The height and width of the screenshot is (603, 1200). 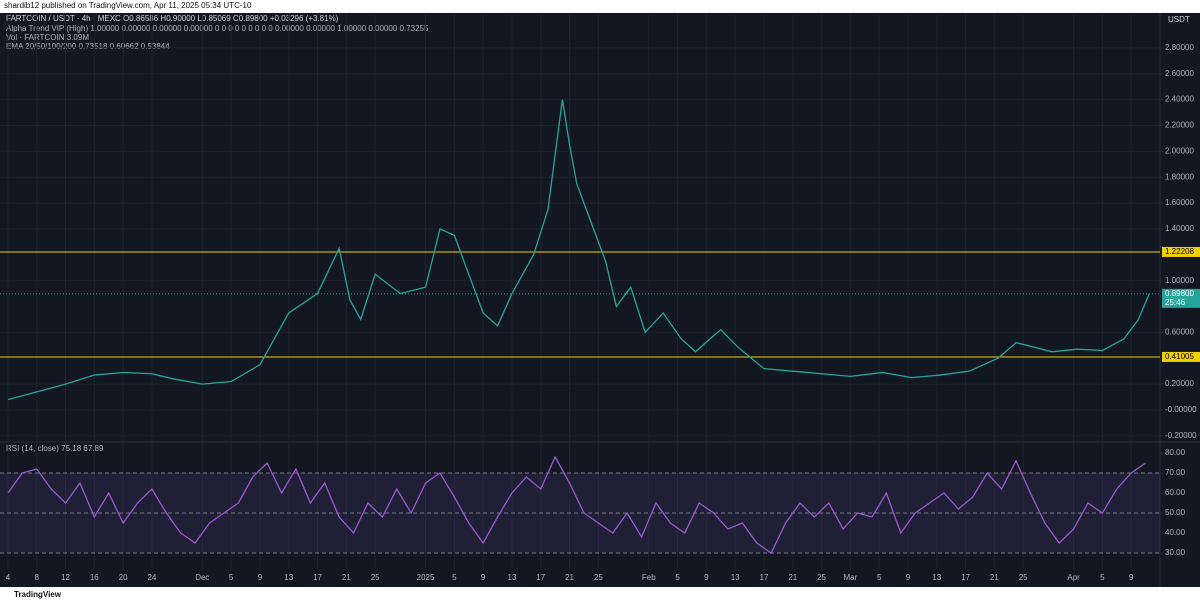 What do you see at coordinates (65, 577) in the screenshot?
I see `x-tick-label: 12` at bounding box center [65, 577].